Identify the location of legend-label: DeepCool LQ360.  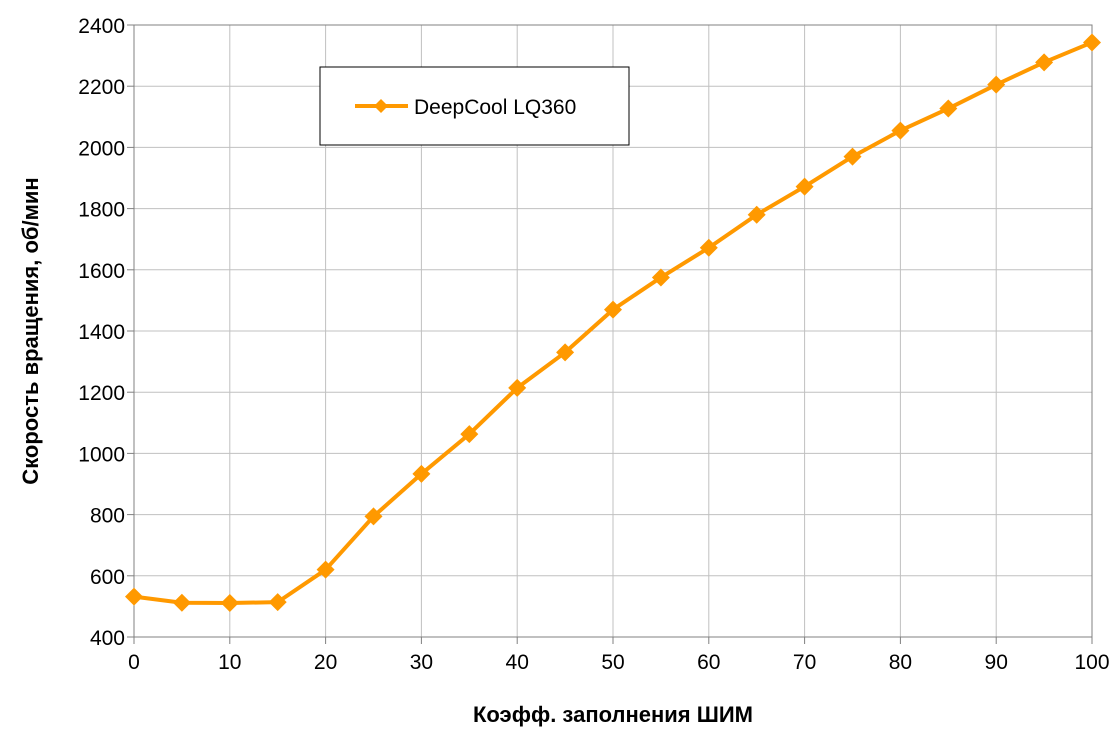
(495, 107).